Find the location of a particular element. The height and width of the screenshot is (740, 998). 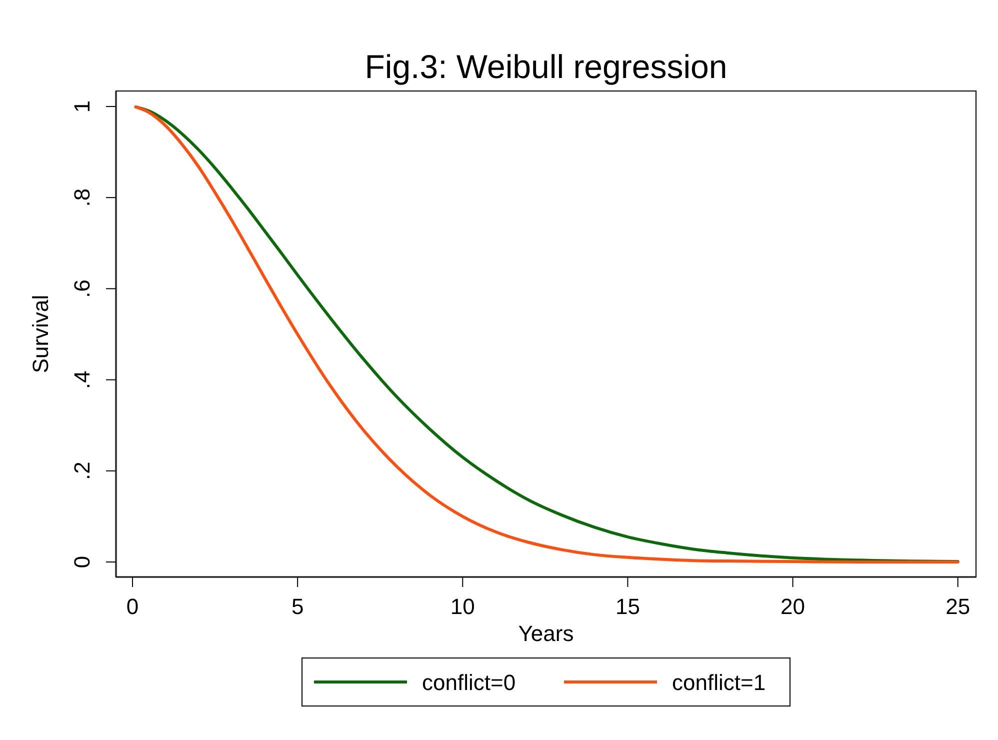

y-tick-label: .8 is located at coordinates (82, 197).